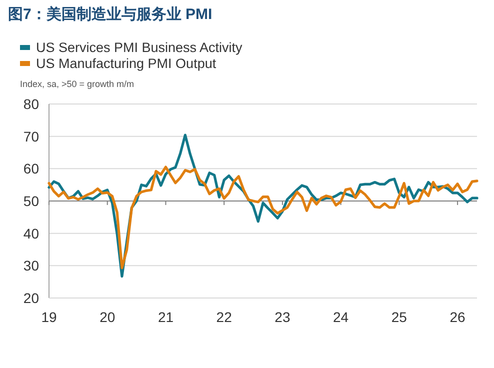 This screenshot has width=494, height=368. I want to click on legend-label: US Manufacturing PMI Output, so click(126, 63).